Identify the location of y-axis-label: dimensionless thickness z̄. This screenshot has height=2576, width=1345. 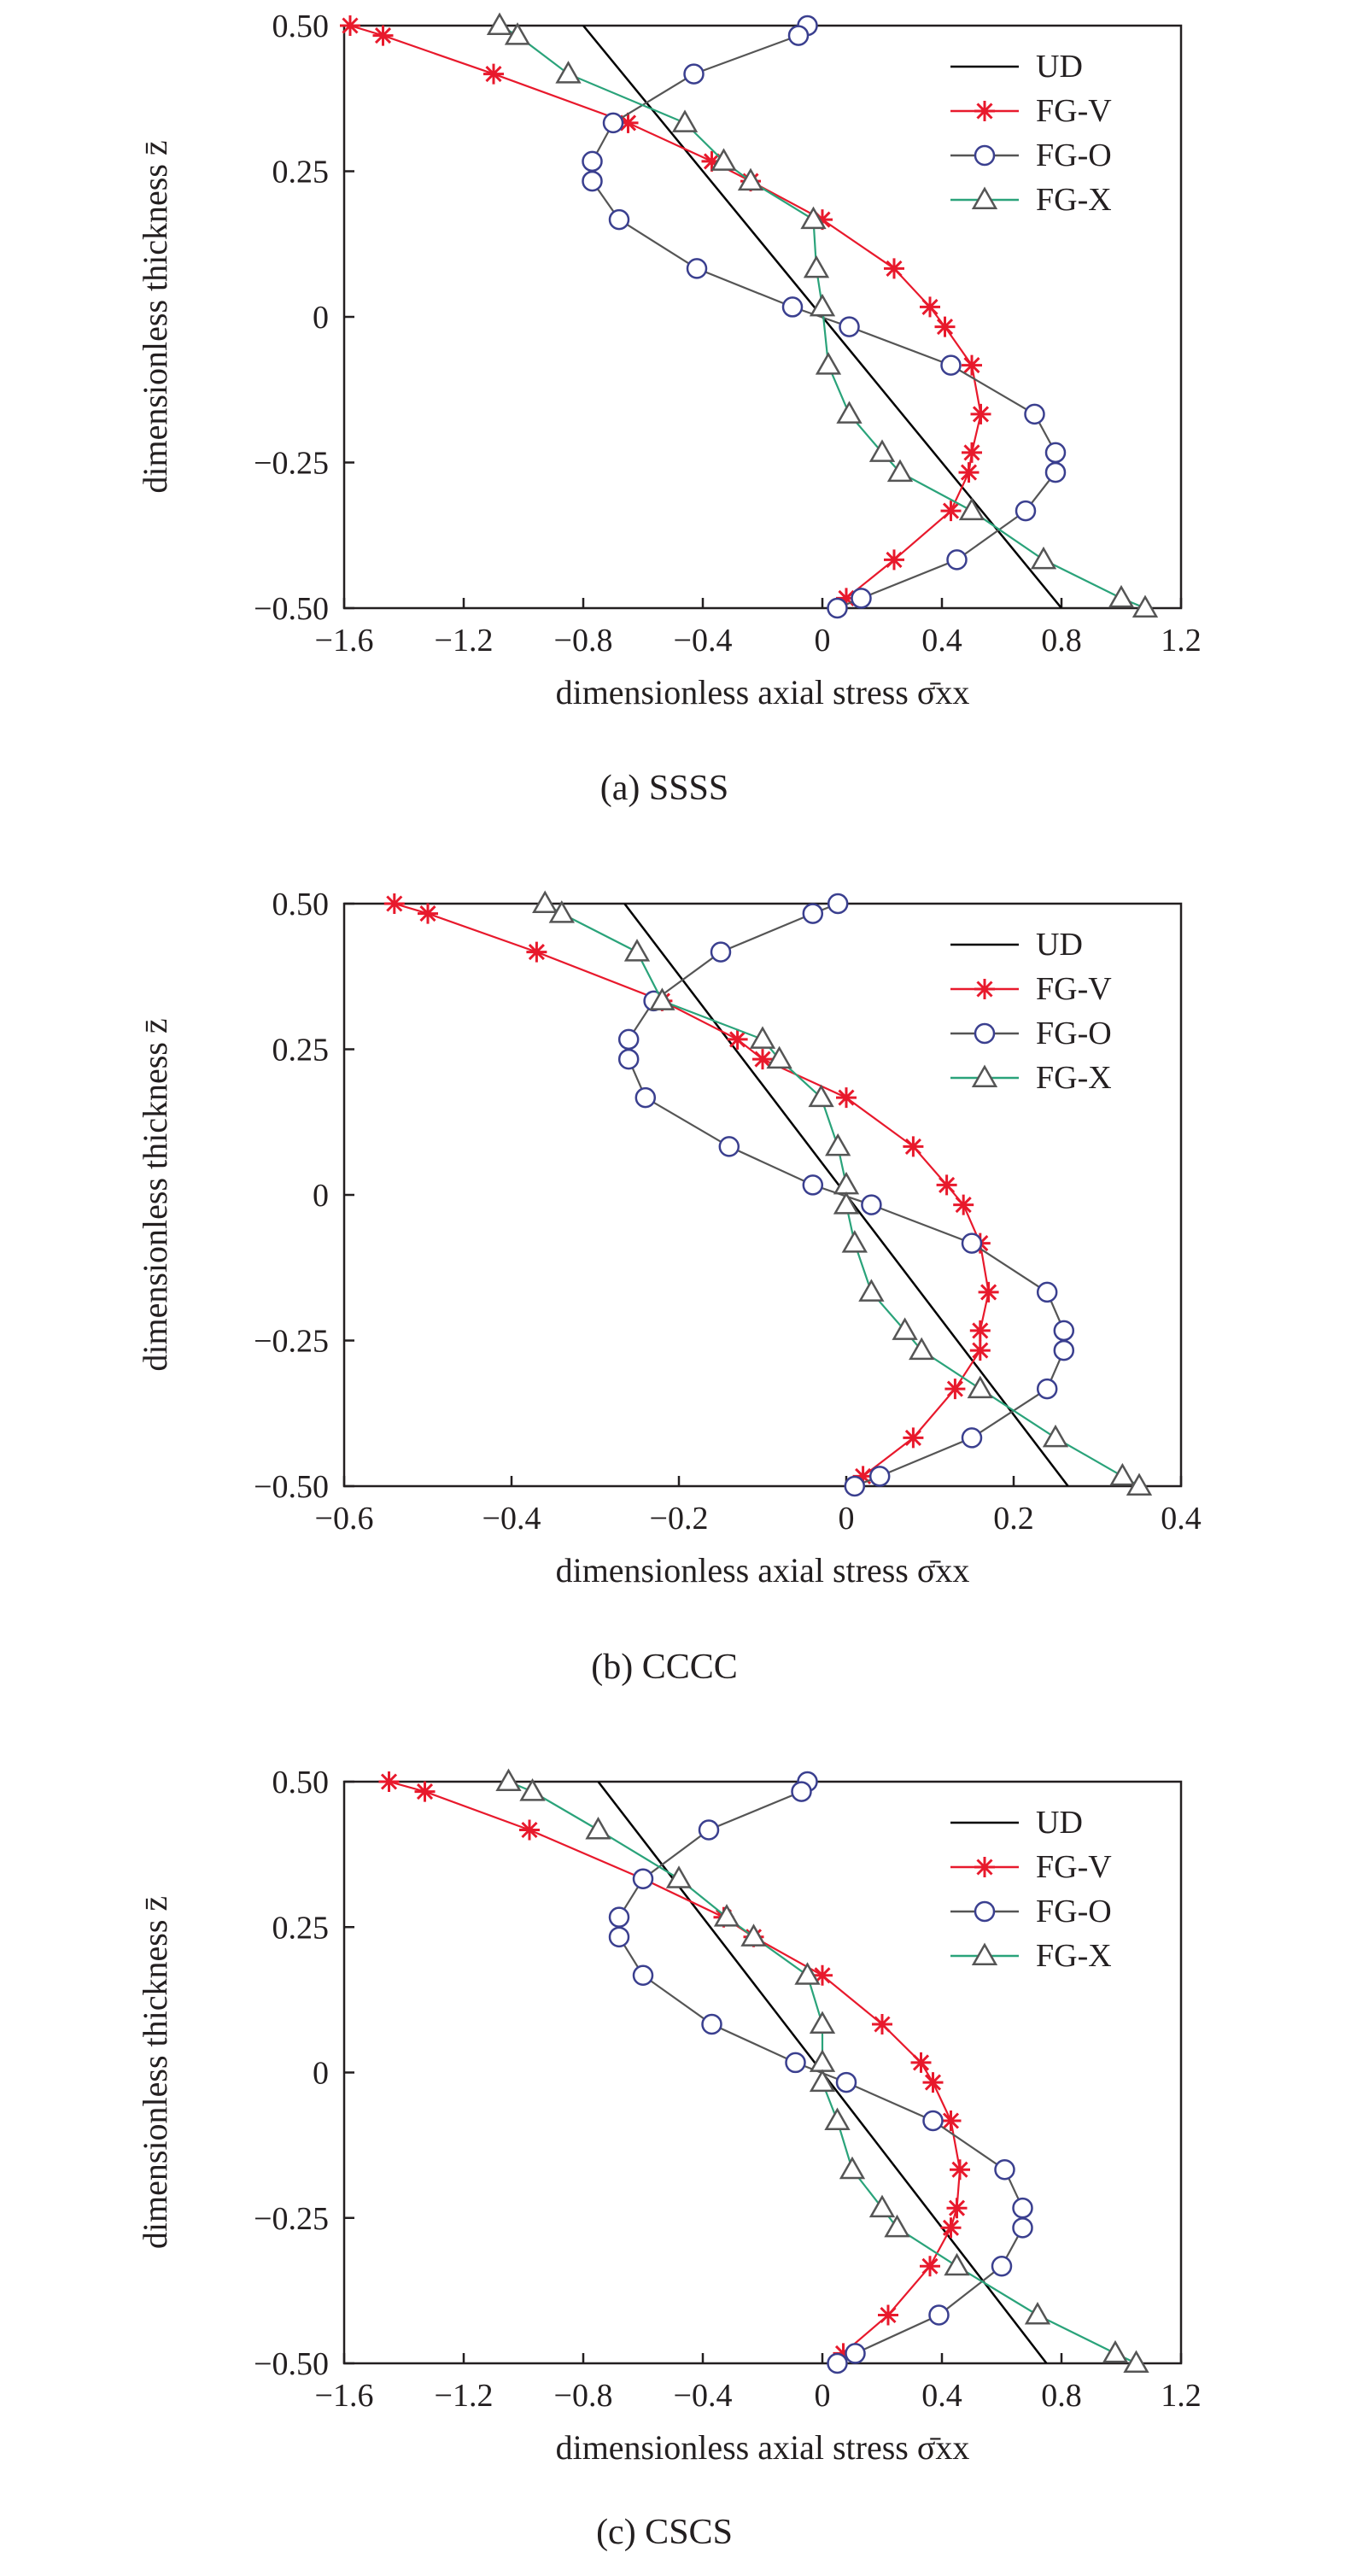
(155, 2072).